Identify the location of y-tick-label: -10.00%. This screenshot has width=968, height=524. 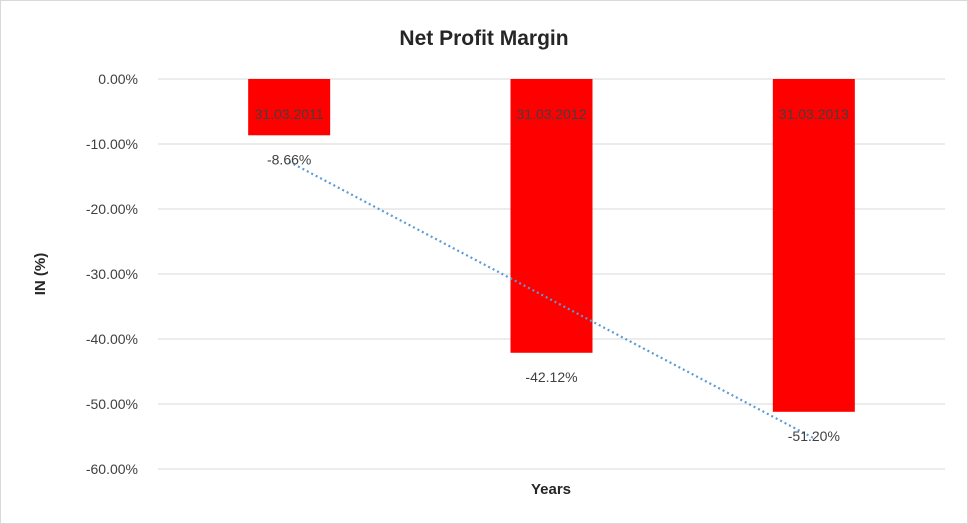
(112, 144).